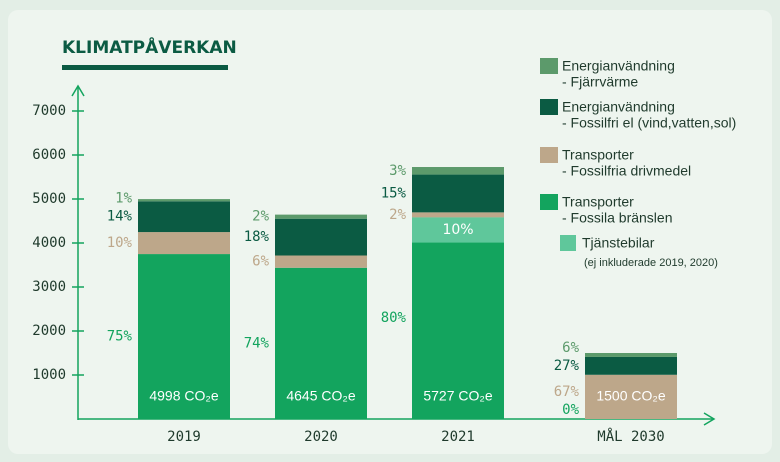  What do you see at coordinates (49, 331) in the screenshot?
I see `y-tick-label: 2000` at bounding box center [49, 331].